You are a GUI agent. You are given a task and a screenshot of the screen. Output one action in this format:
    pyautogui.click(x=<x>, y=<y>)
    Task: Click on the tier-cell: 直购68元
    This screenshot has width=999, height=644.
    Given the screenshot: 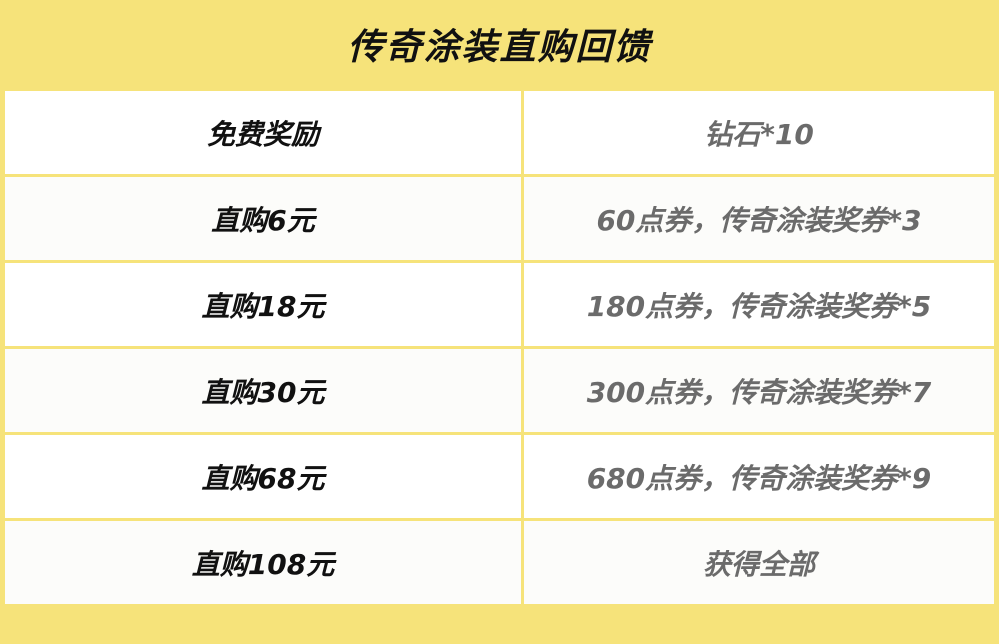 What is the action you would take?
    pyautogui.click(x=263, y=476)
    